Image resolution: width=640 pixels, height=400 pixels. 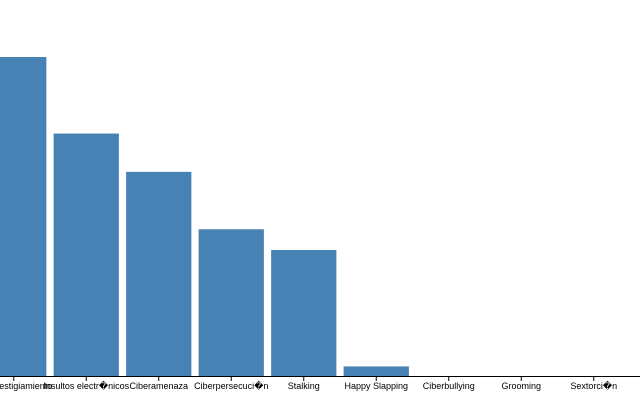 I want to click on x-tick-label: Stalking, so click(x=304, y=386).